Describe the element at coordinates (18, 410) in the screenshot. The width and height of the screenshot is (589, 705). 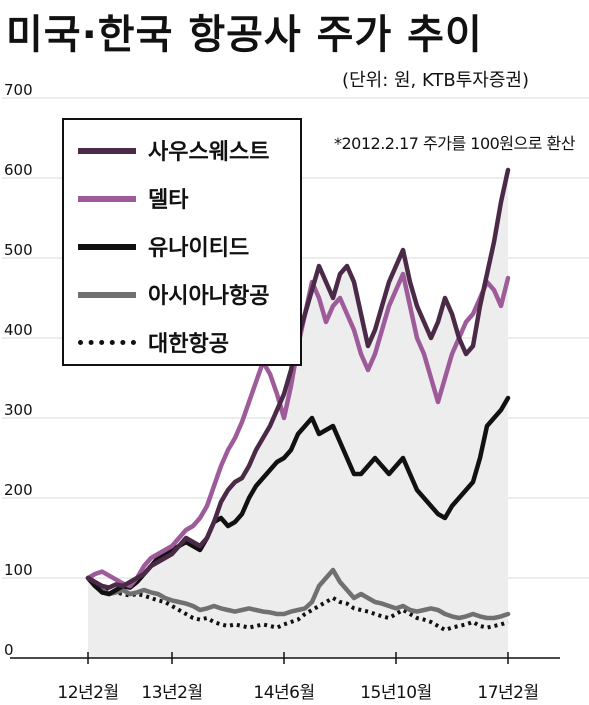
I see `y-tick-label-300: 300` at that location.